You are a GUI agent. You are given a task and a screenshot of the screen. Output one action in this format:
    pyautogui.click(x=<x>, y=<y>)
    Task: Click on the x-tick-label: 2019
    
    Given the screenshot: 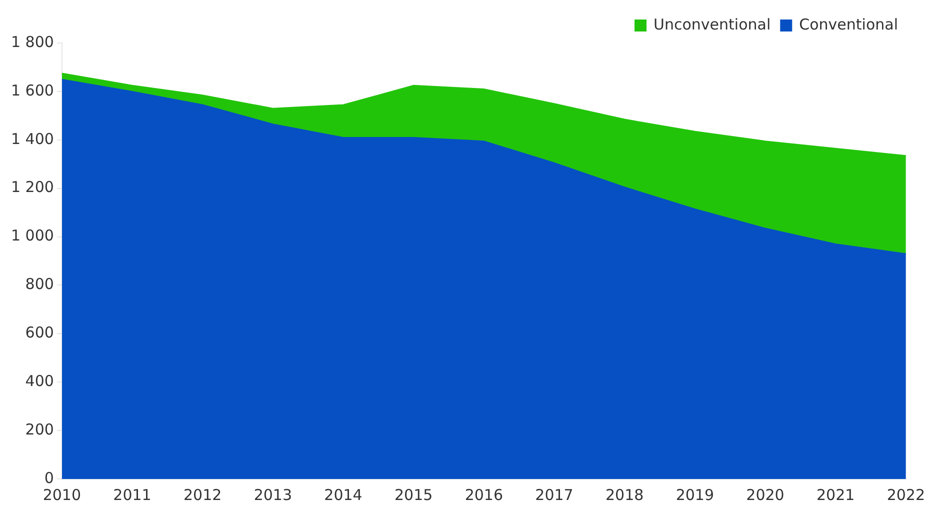 What is the action you would take?
    pyautogui.click(x=695, y=495)
    